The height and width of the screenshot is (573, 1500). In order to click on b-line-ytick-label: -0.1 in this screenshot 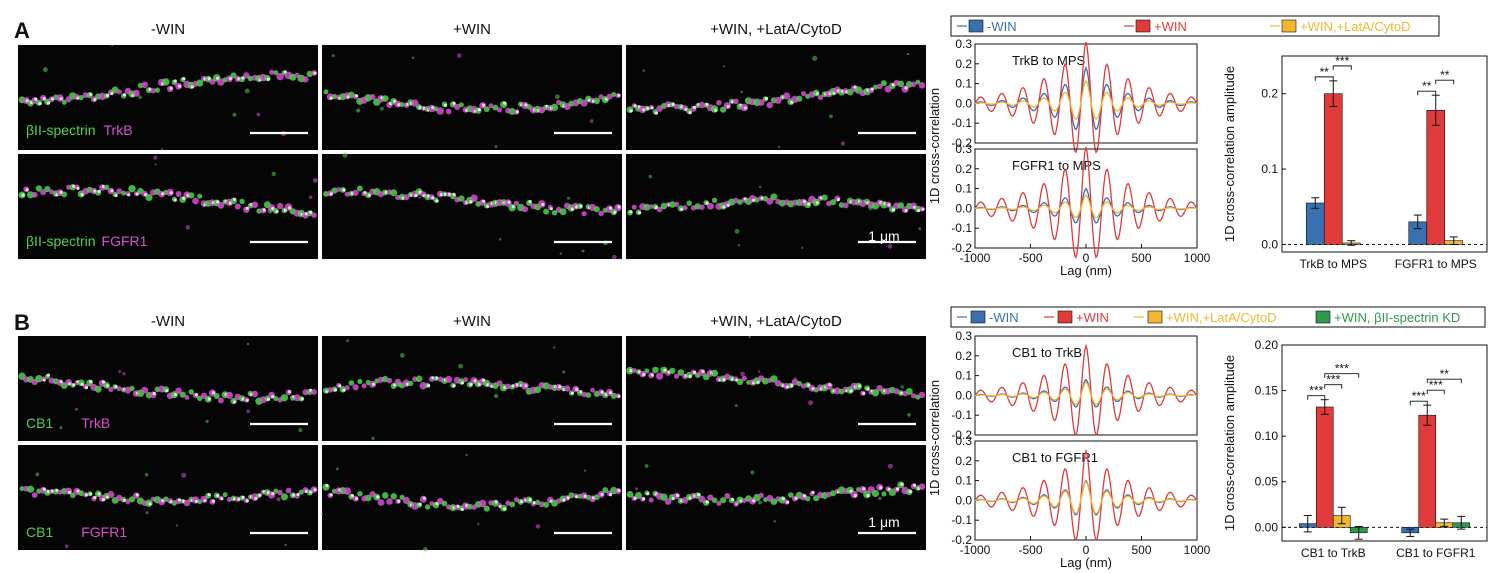, I will do `click(961, 520)`.